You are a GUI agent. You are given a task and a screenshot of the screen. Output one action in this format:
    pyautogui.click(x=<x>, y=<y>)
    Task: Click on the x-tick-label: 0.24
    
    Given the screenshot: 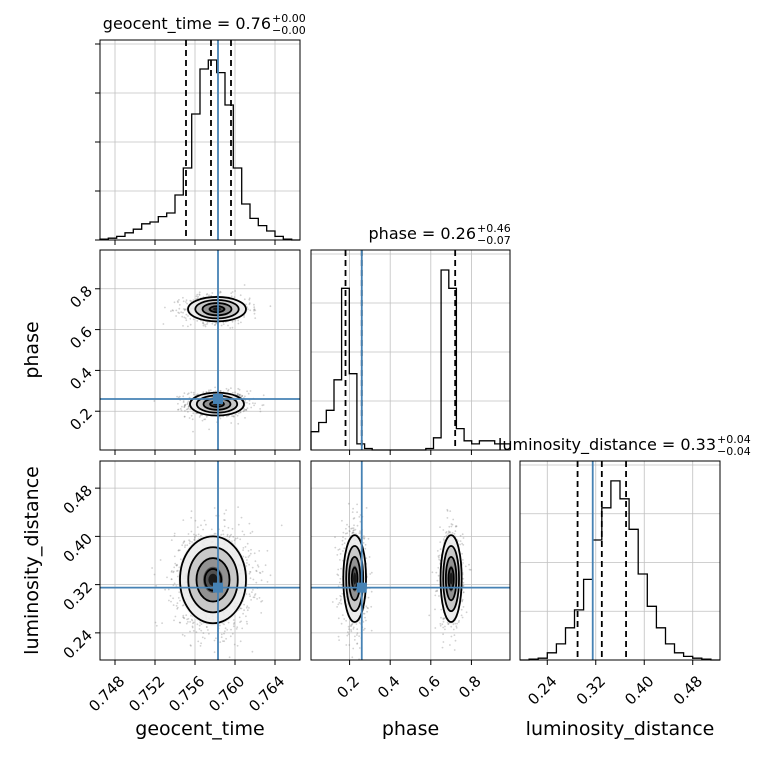 What is the action you would take?
    pyautogui.click(x=542, y=690)
    